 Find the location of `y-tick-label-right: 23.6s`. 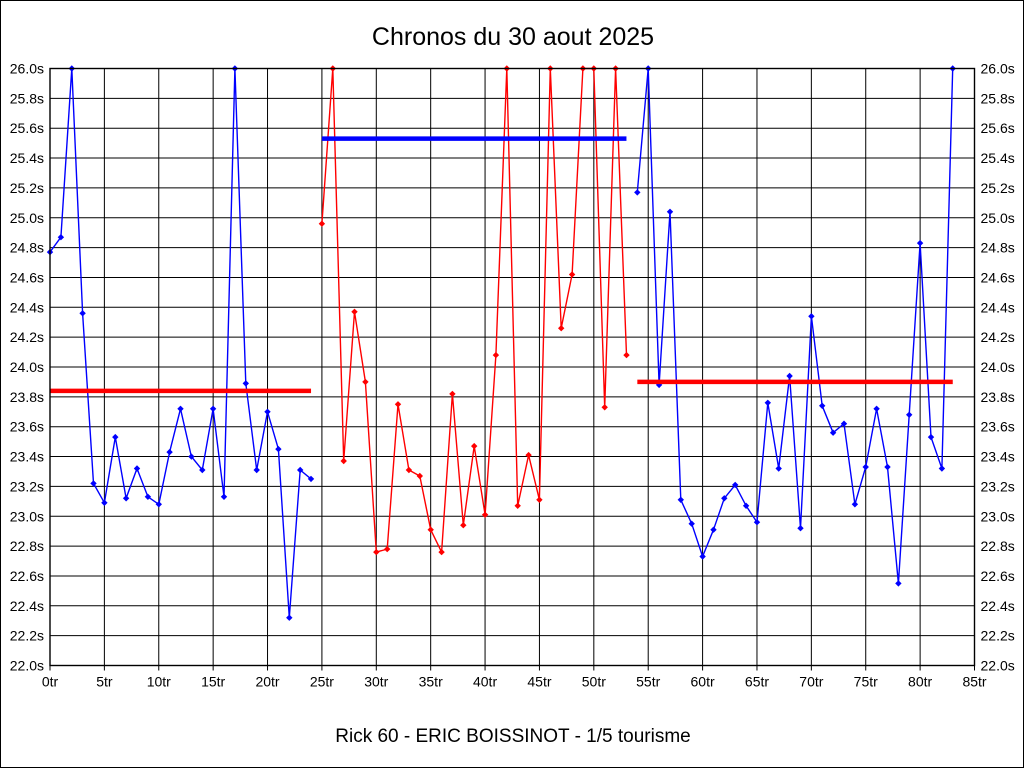

y-tick-label-right: 23.6s is located at coordinates (998, 427).